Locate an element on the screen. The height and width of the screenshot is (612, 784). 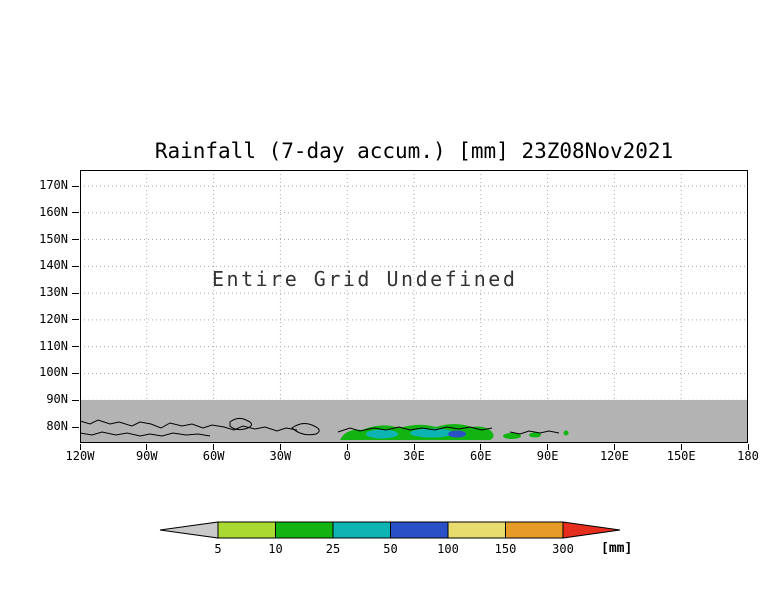
x-tick-label: 120E is located at coordinates (614, 456).